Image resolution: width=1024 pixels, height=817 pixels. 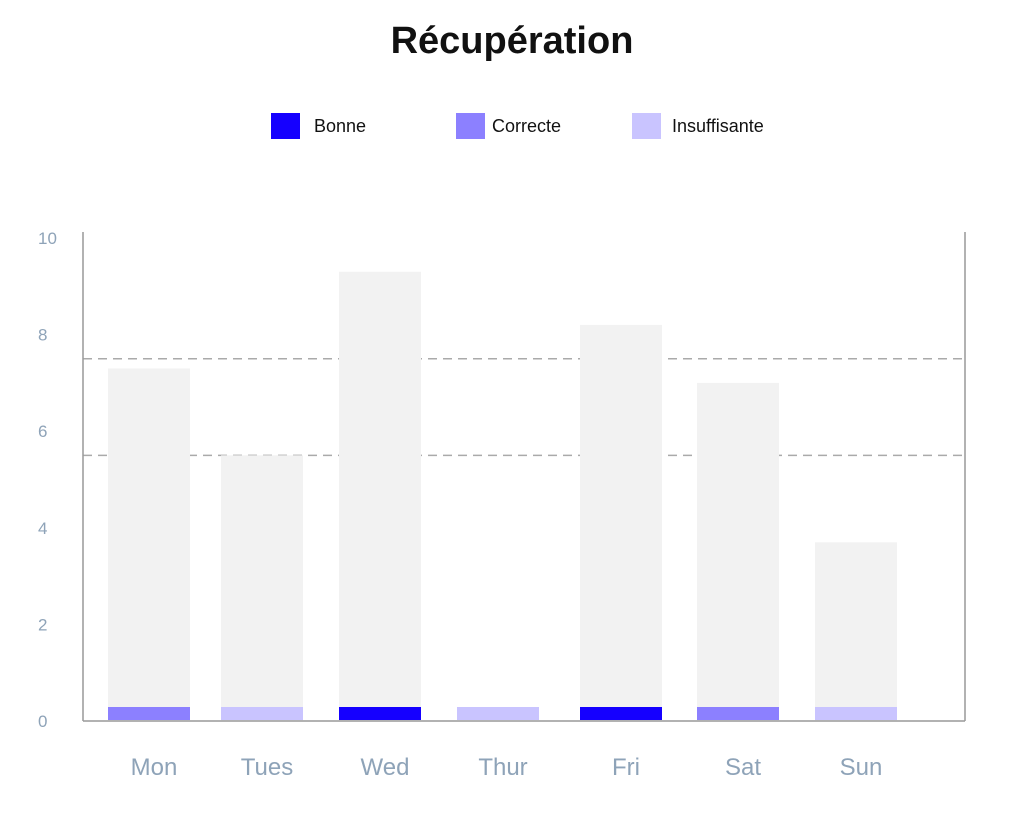 I want to click on legend-label-bonne: Bonne, so click(x=340, y=125).